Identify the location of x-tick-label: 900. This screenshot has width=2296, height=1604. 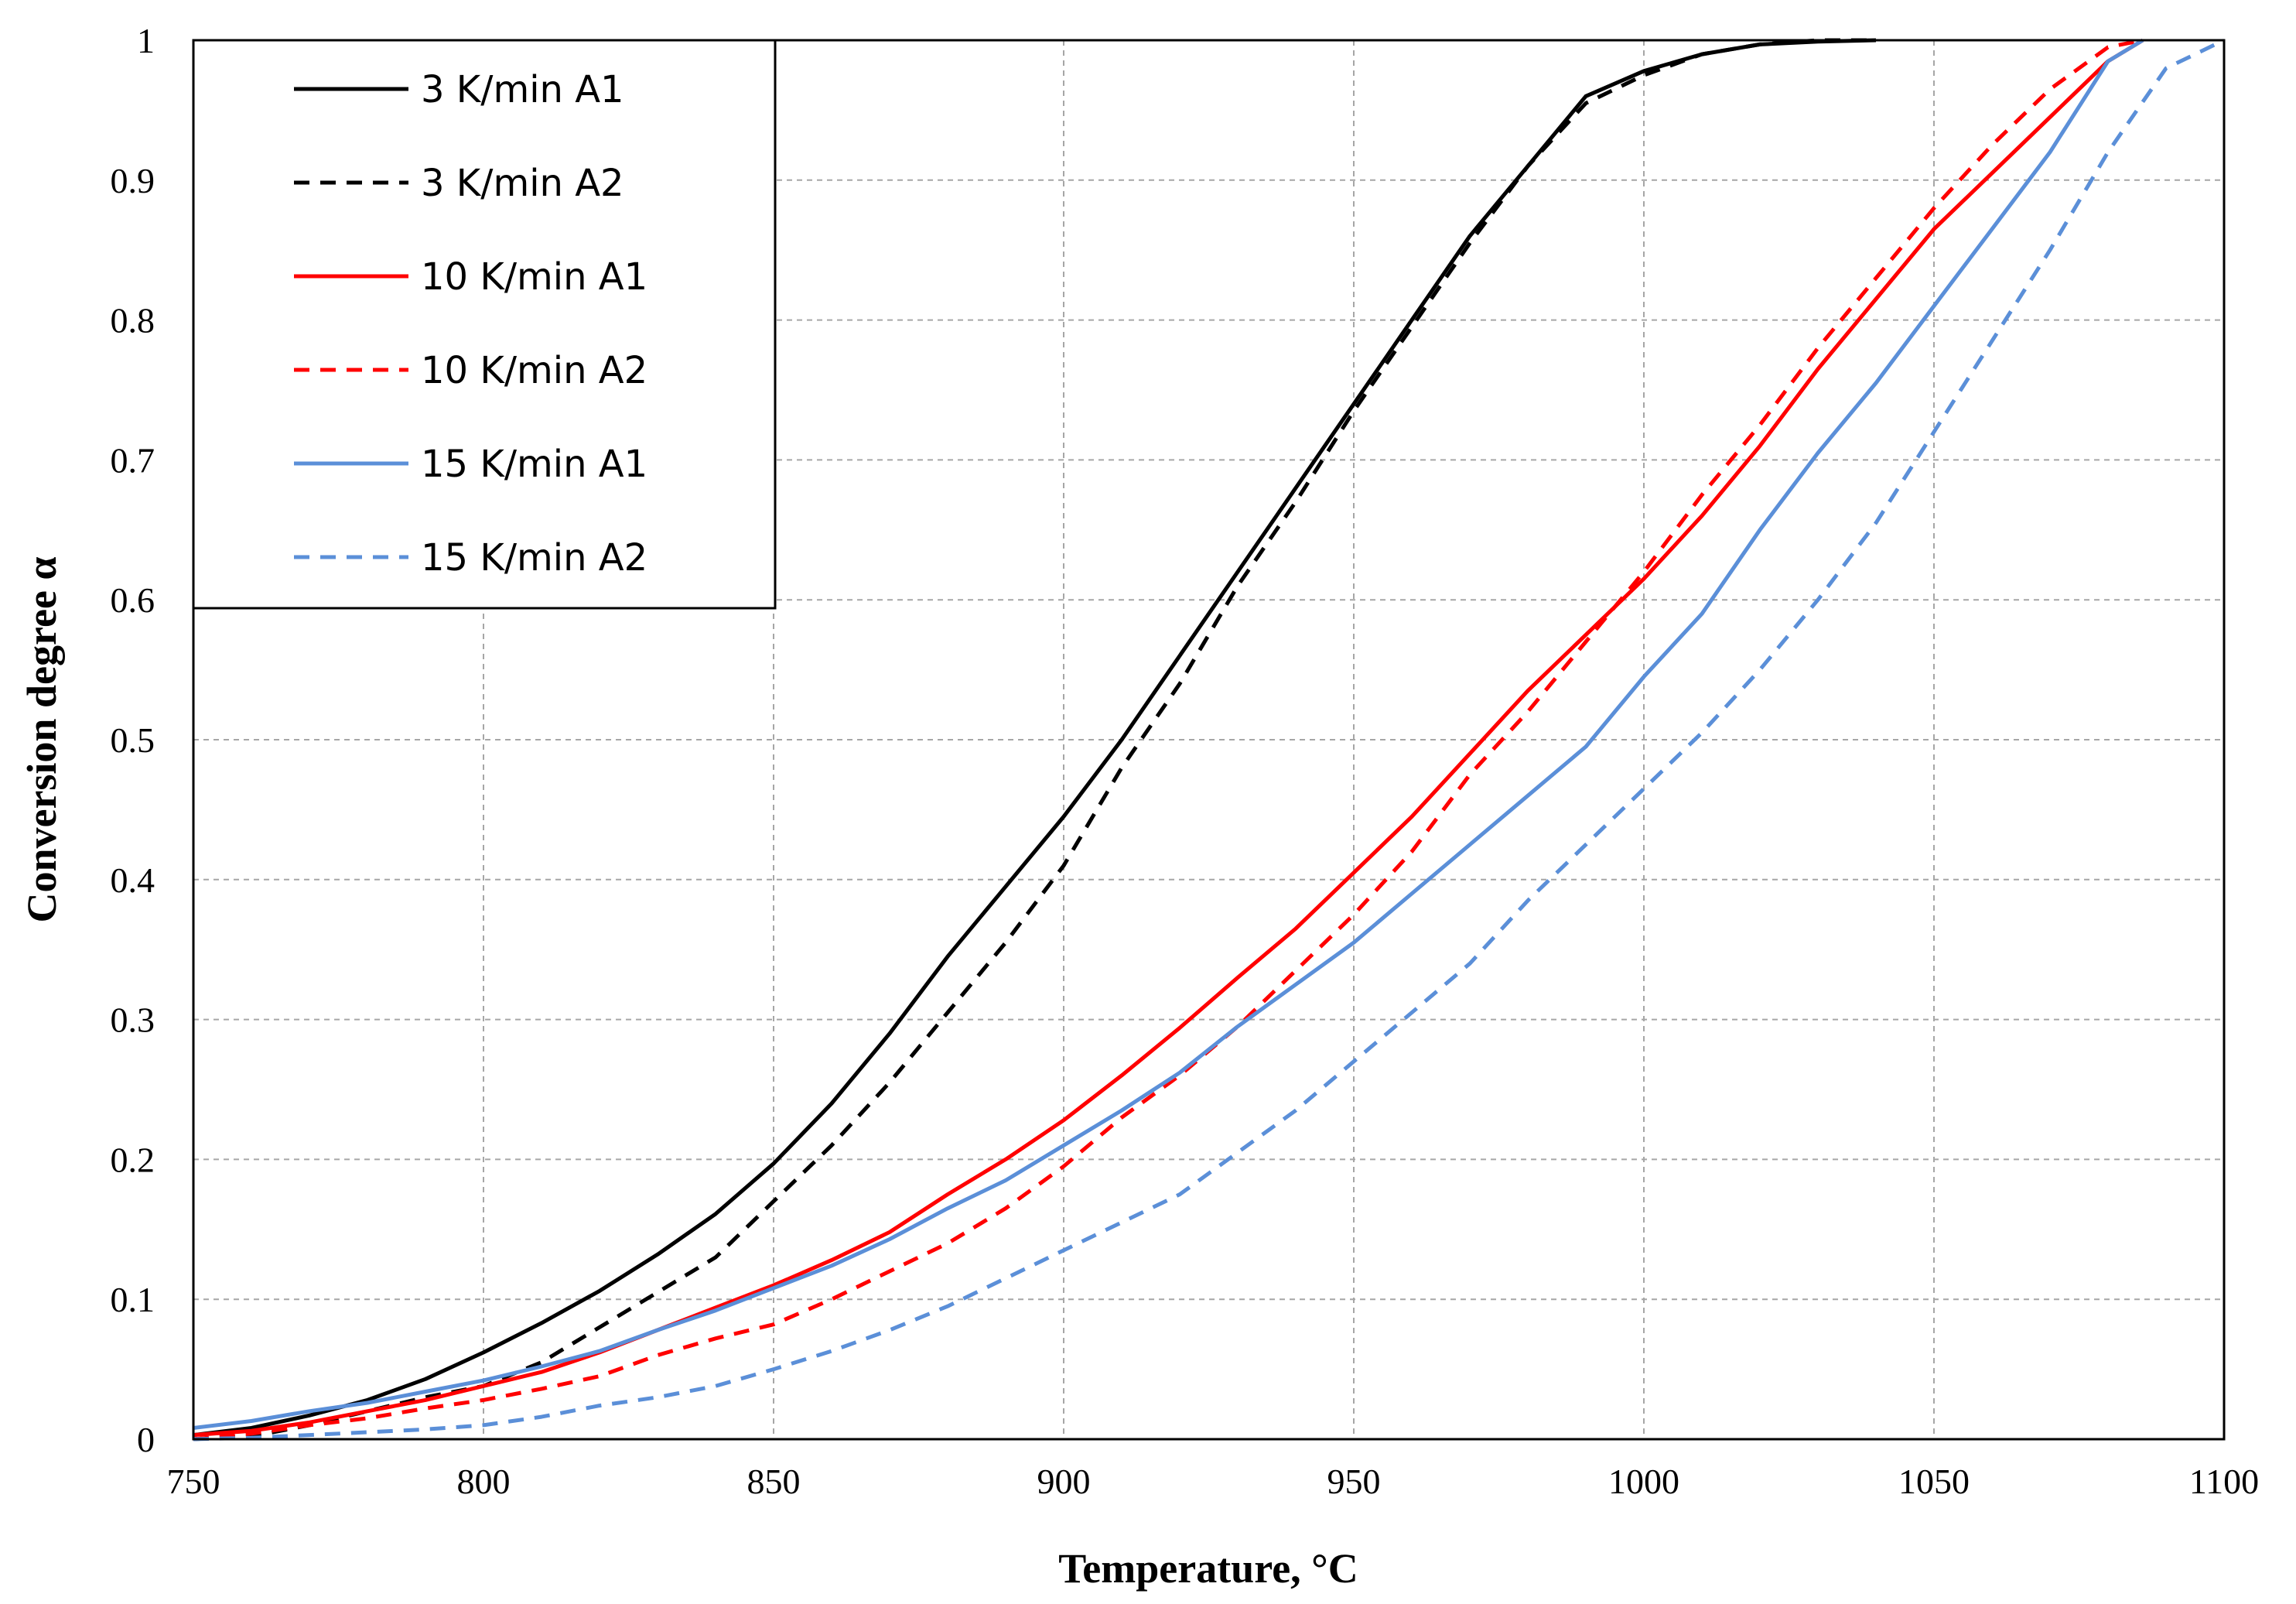
(1064, 1481).